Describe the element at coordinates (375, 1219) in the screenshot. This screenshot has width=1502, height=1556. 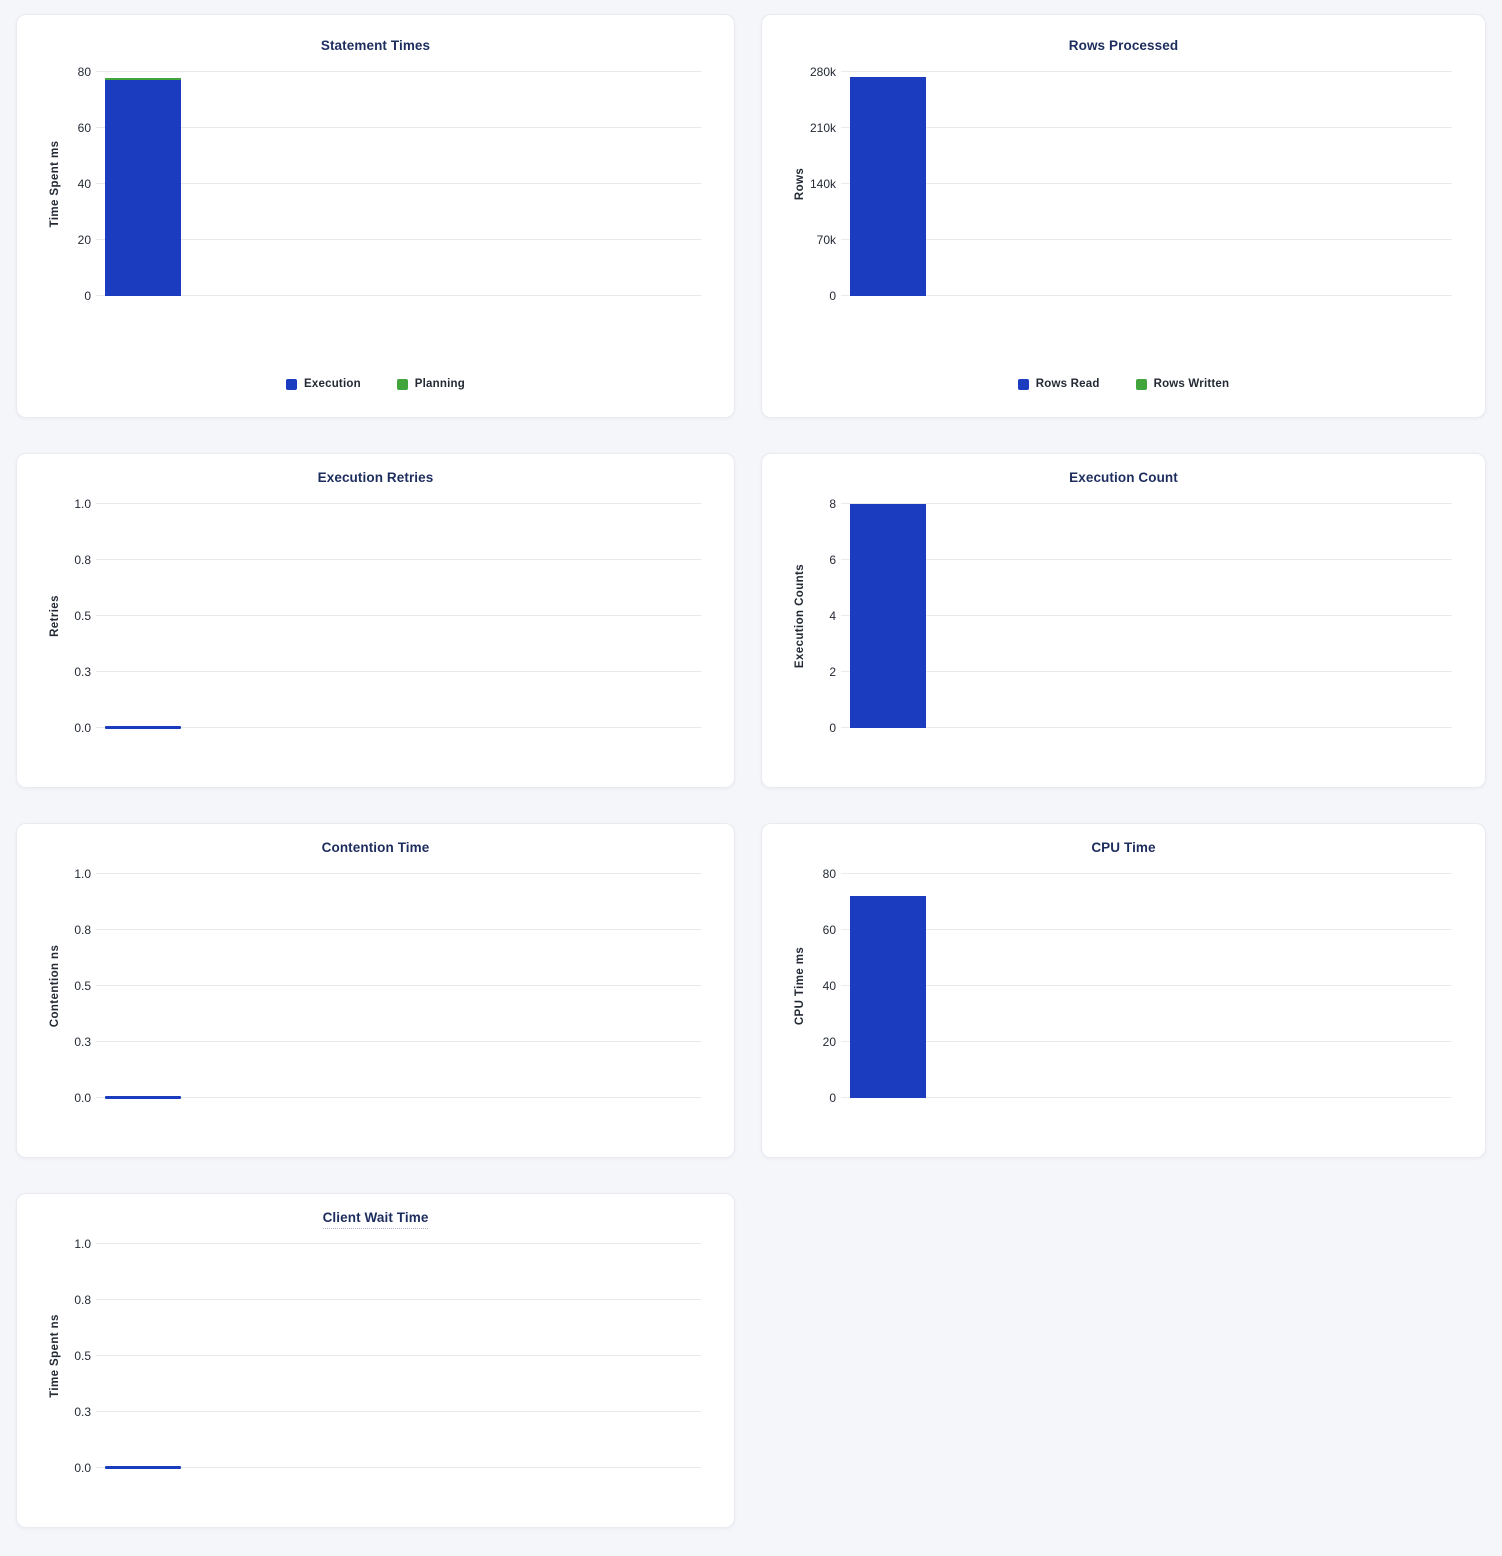
I see `chart-title-client-wait-time: Client Wait Time` at that location.